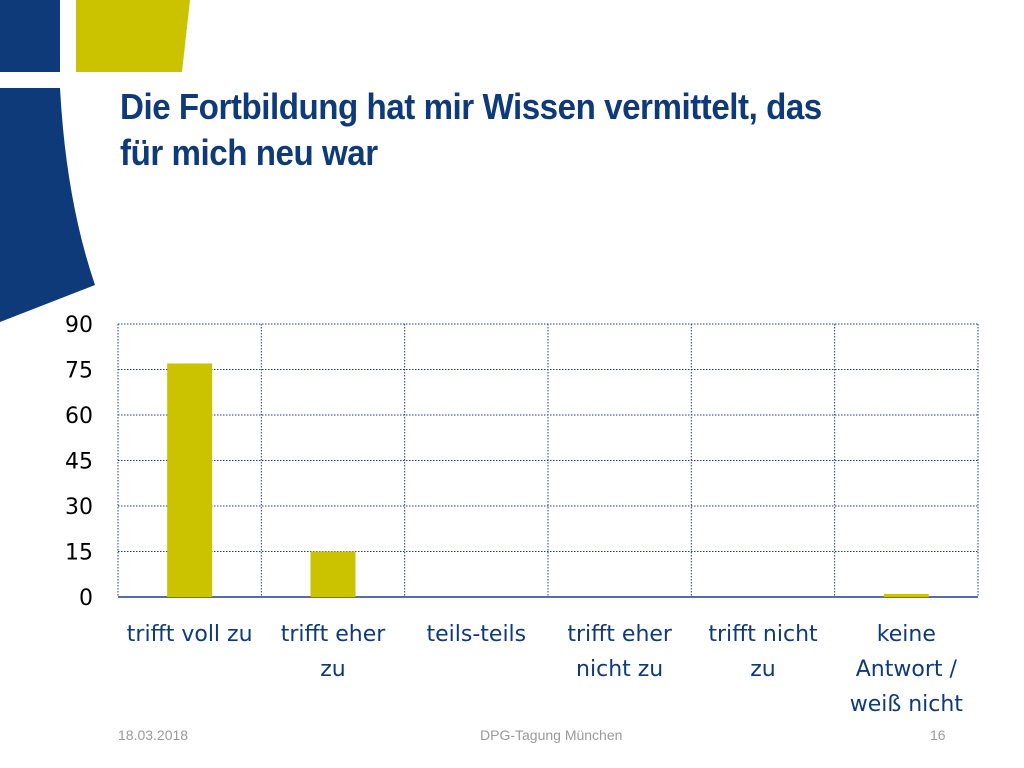 The height and width of the screenshot is (768, 1024). I want to click on y-axis-ticks: 0 15 30 45 60 75 90, so click(79, 462).